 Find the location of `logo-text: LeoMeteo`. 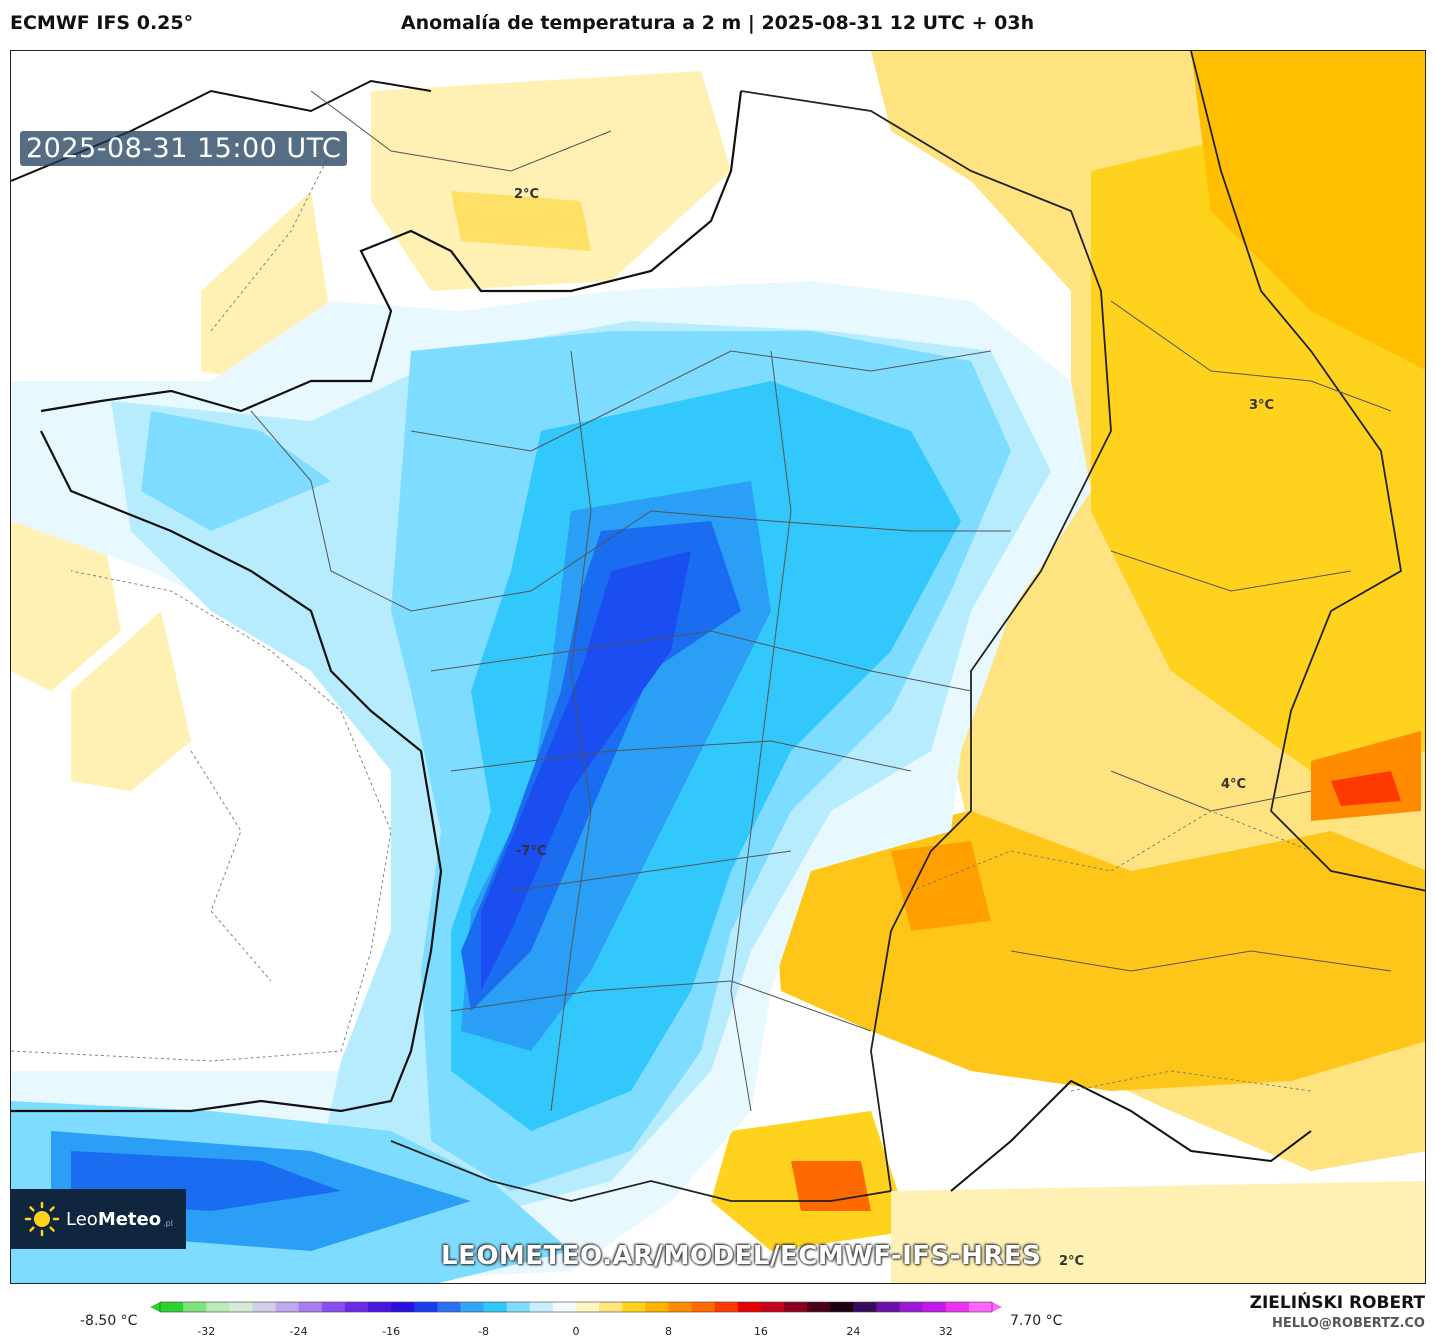

logo-text: LeoMeteo is located at coordinates (114, 1219).